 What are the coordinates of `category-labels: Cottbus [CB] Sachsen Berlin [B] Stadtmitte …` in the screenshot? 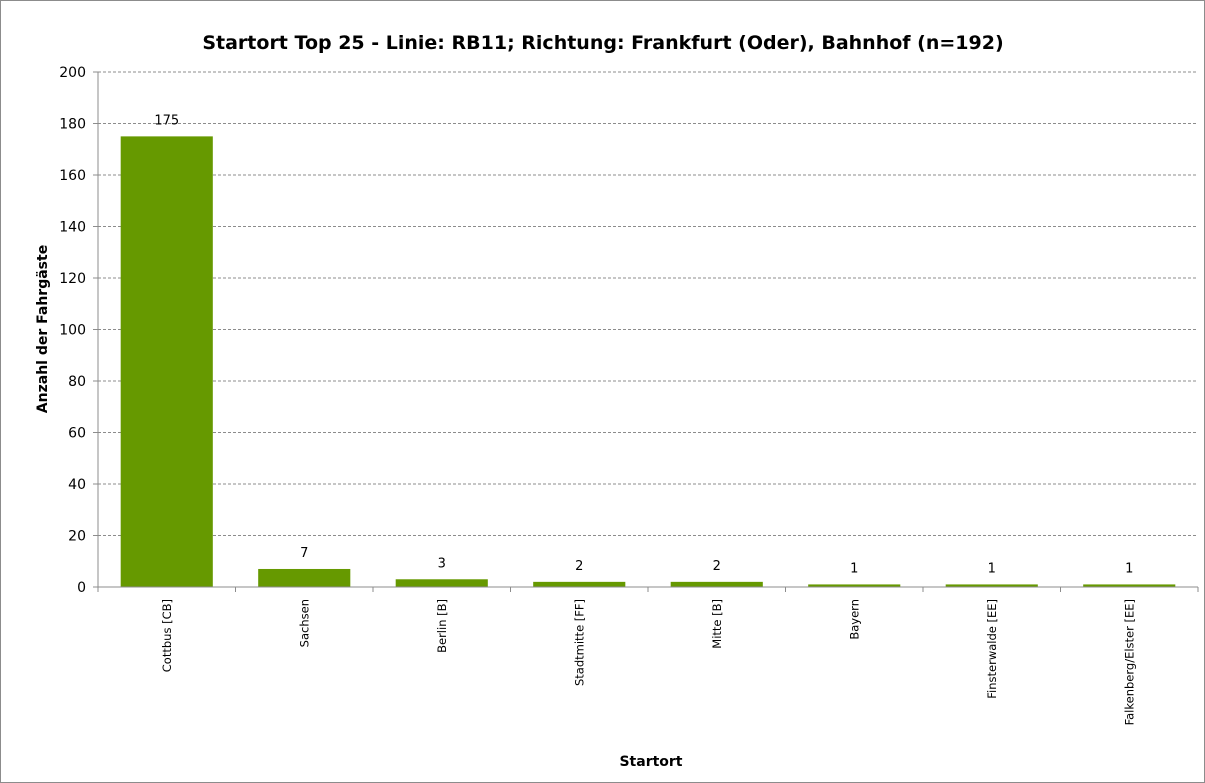 It's located at (648, 662).